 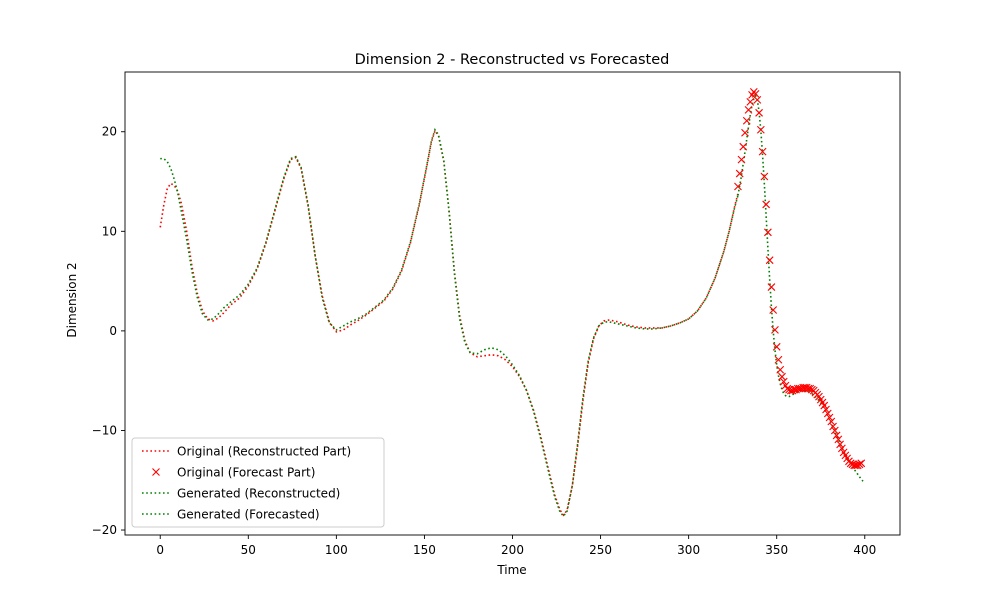 I want to click on x-tick-label: 350, so click(x=776, y=550).